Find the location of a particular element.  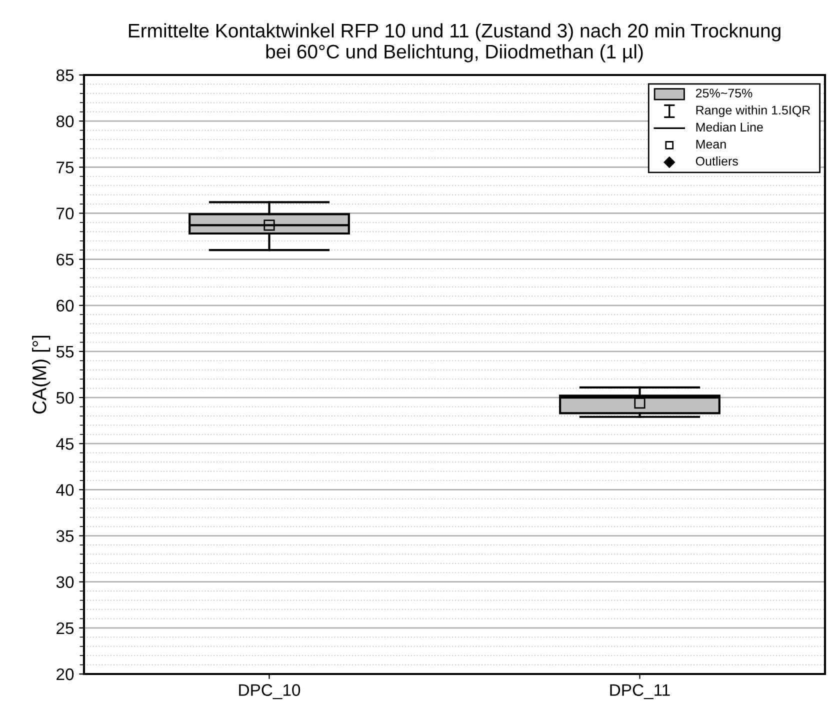

annotation: Outliers is located at coordinates (717, 161).